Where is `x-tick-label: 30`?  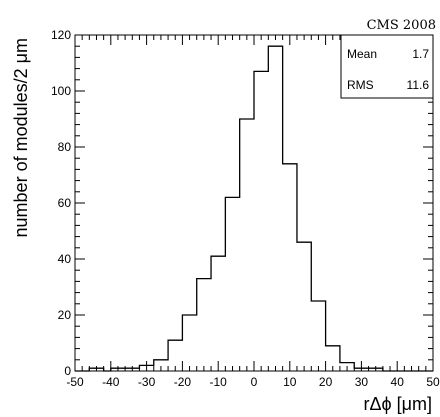 x-tick-label: 30 is located at coordinates (362, 382).